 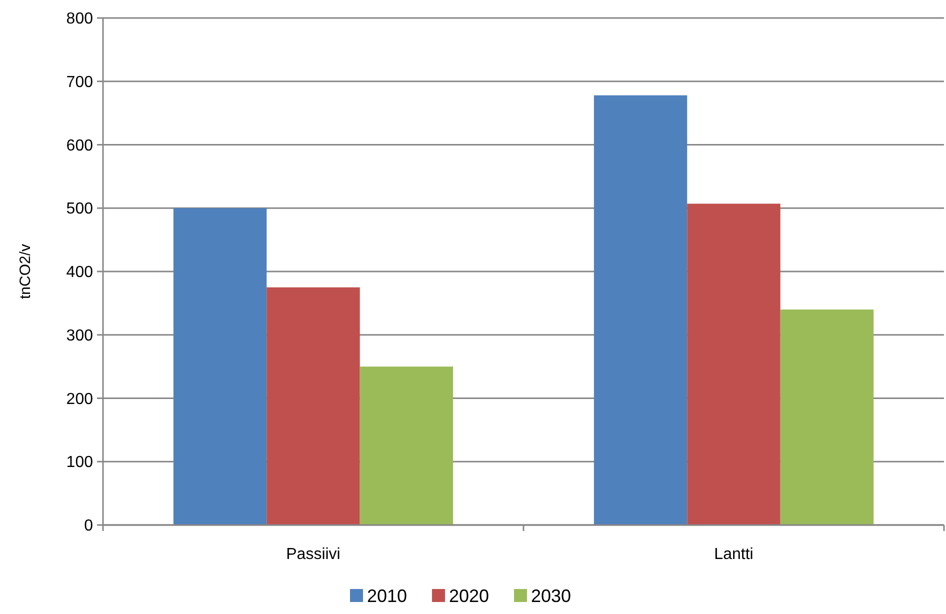 What do you see at coordinates (80, 82) in the screenshot?
I see `y-tick-label: 700` at bounding box center [80, 82].